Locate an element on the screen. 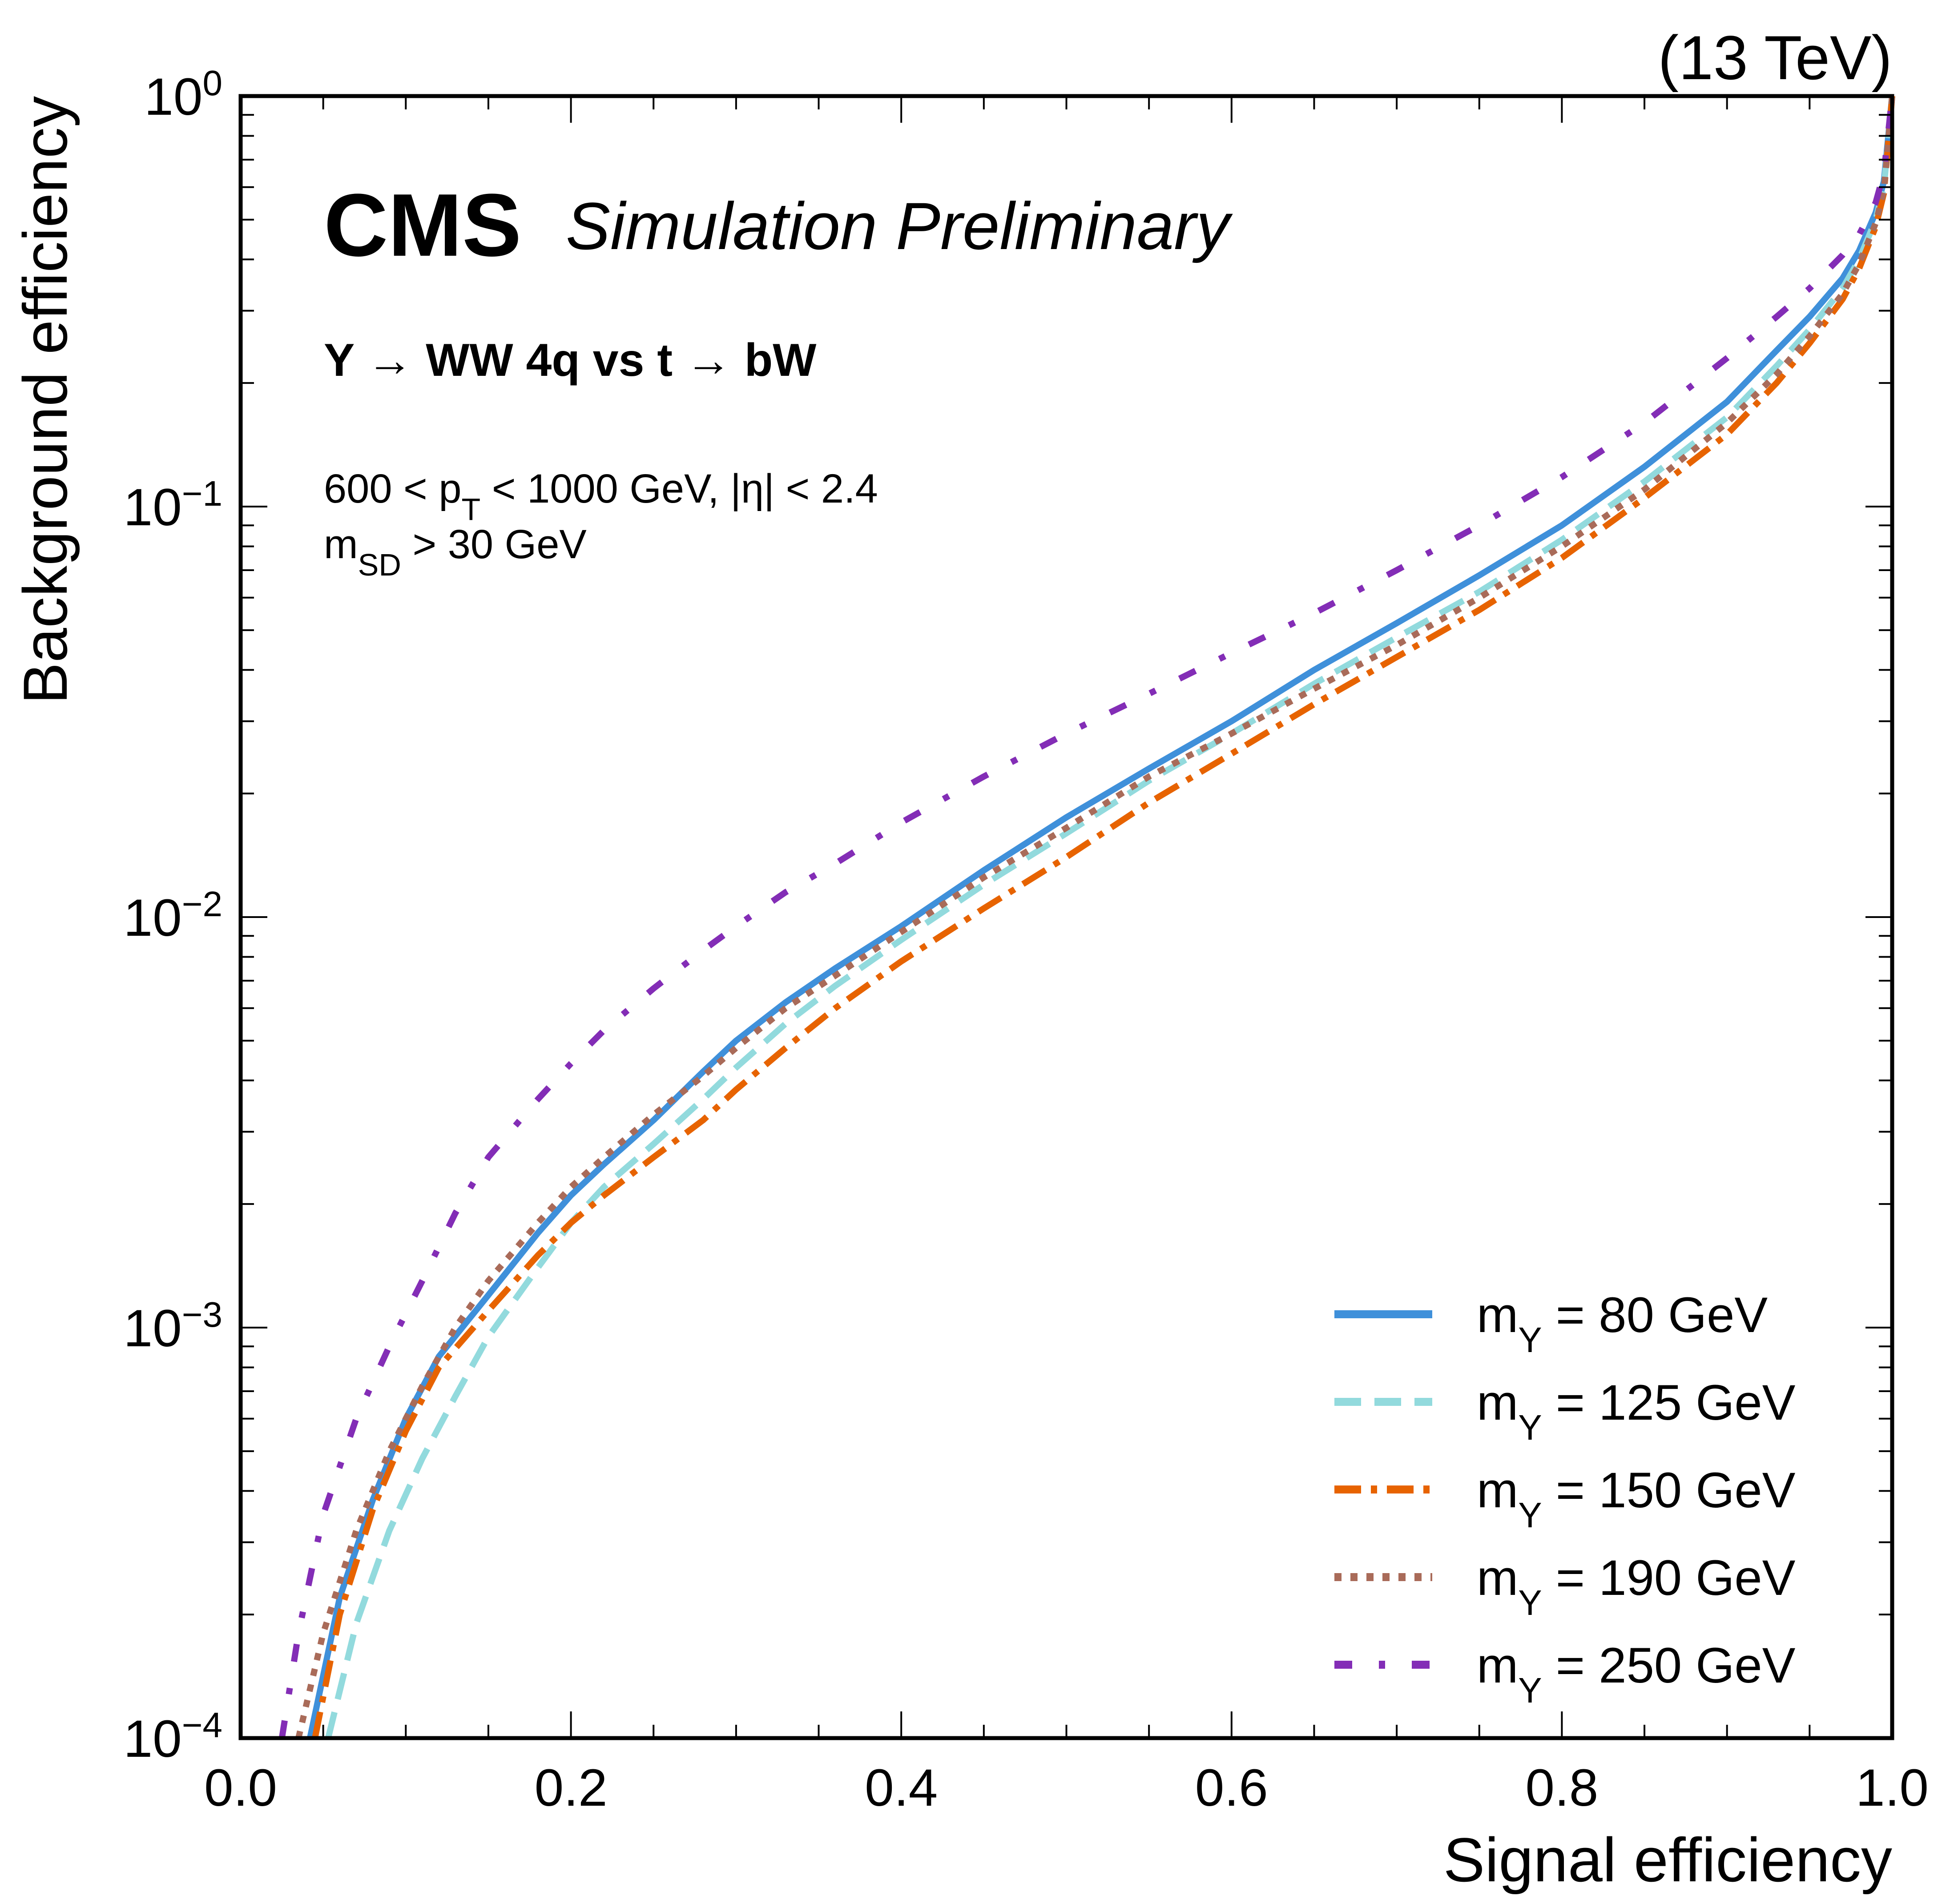 This screenshot has width=1958, height=1904. legend-entry-my-190: mY = 190 GeV is located at coordinates (1565, 1586).